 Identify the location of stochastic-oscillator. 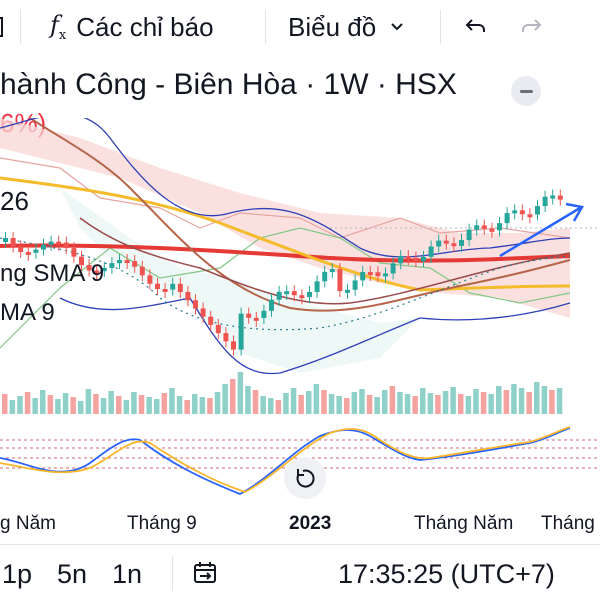
(285, 460).